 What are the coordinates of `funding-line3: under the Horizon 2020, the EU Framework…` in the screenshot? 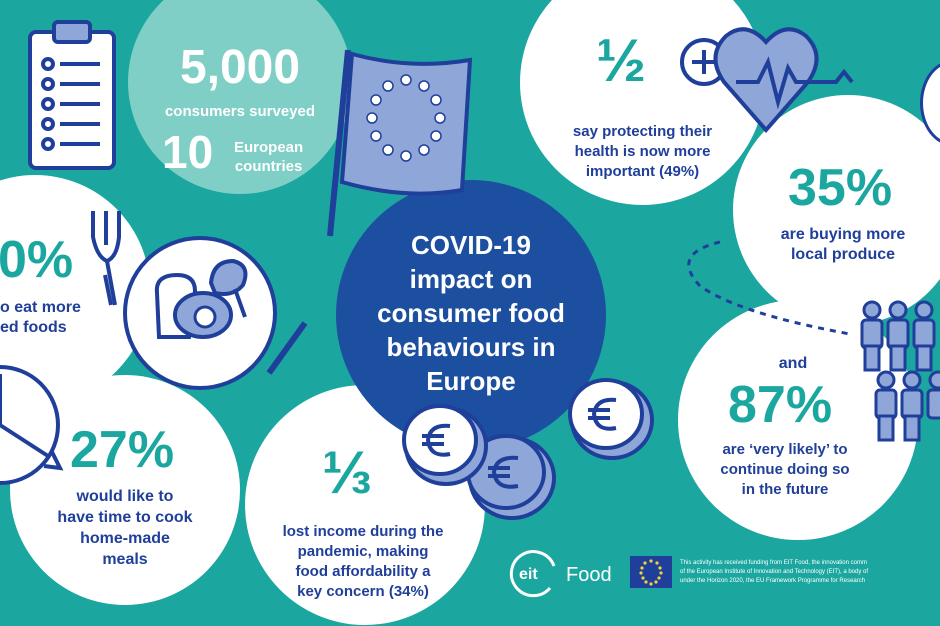 It's located at (773, 581).